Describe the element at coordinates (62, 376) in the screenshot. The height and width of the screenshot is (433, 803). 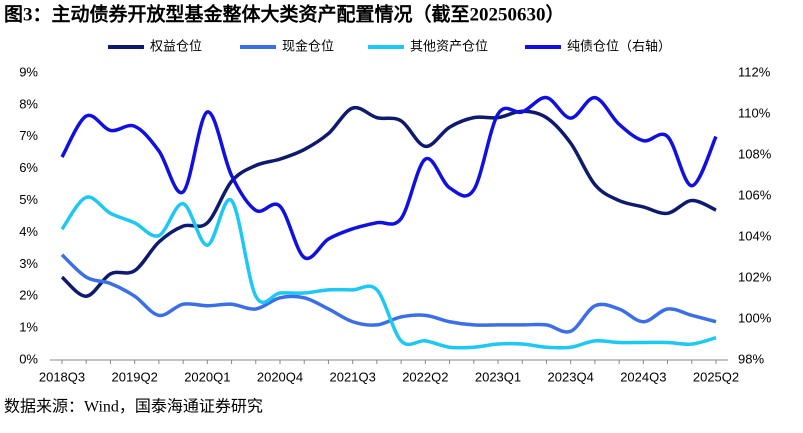
I see `x-tick-label: 2018Q3` at that location.